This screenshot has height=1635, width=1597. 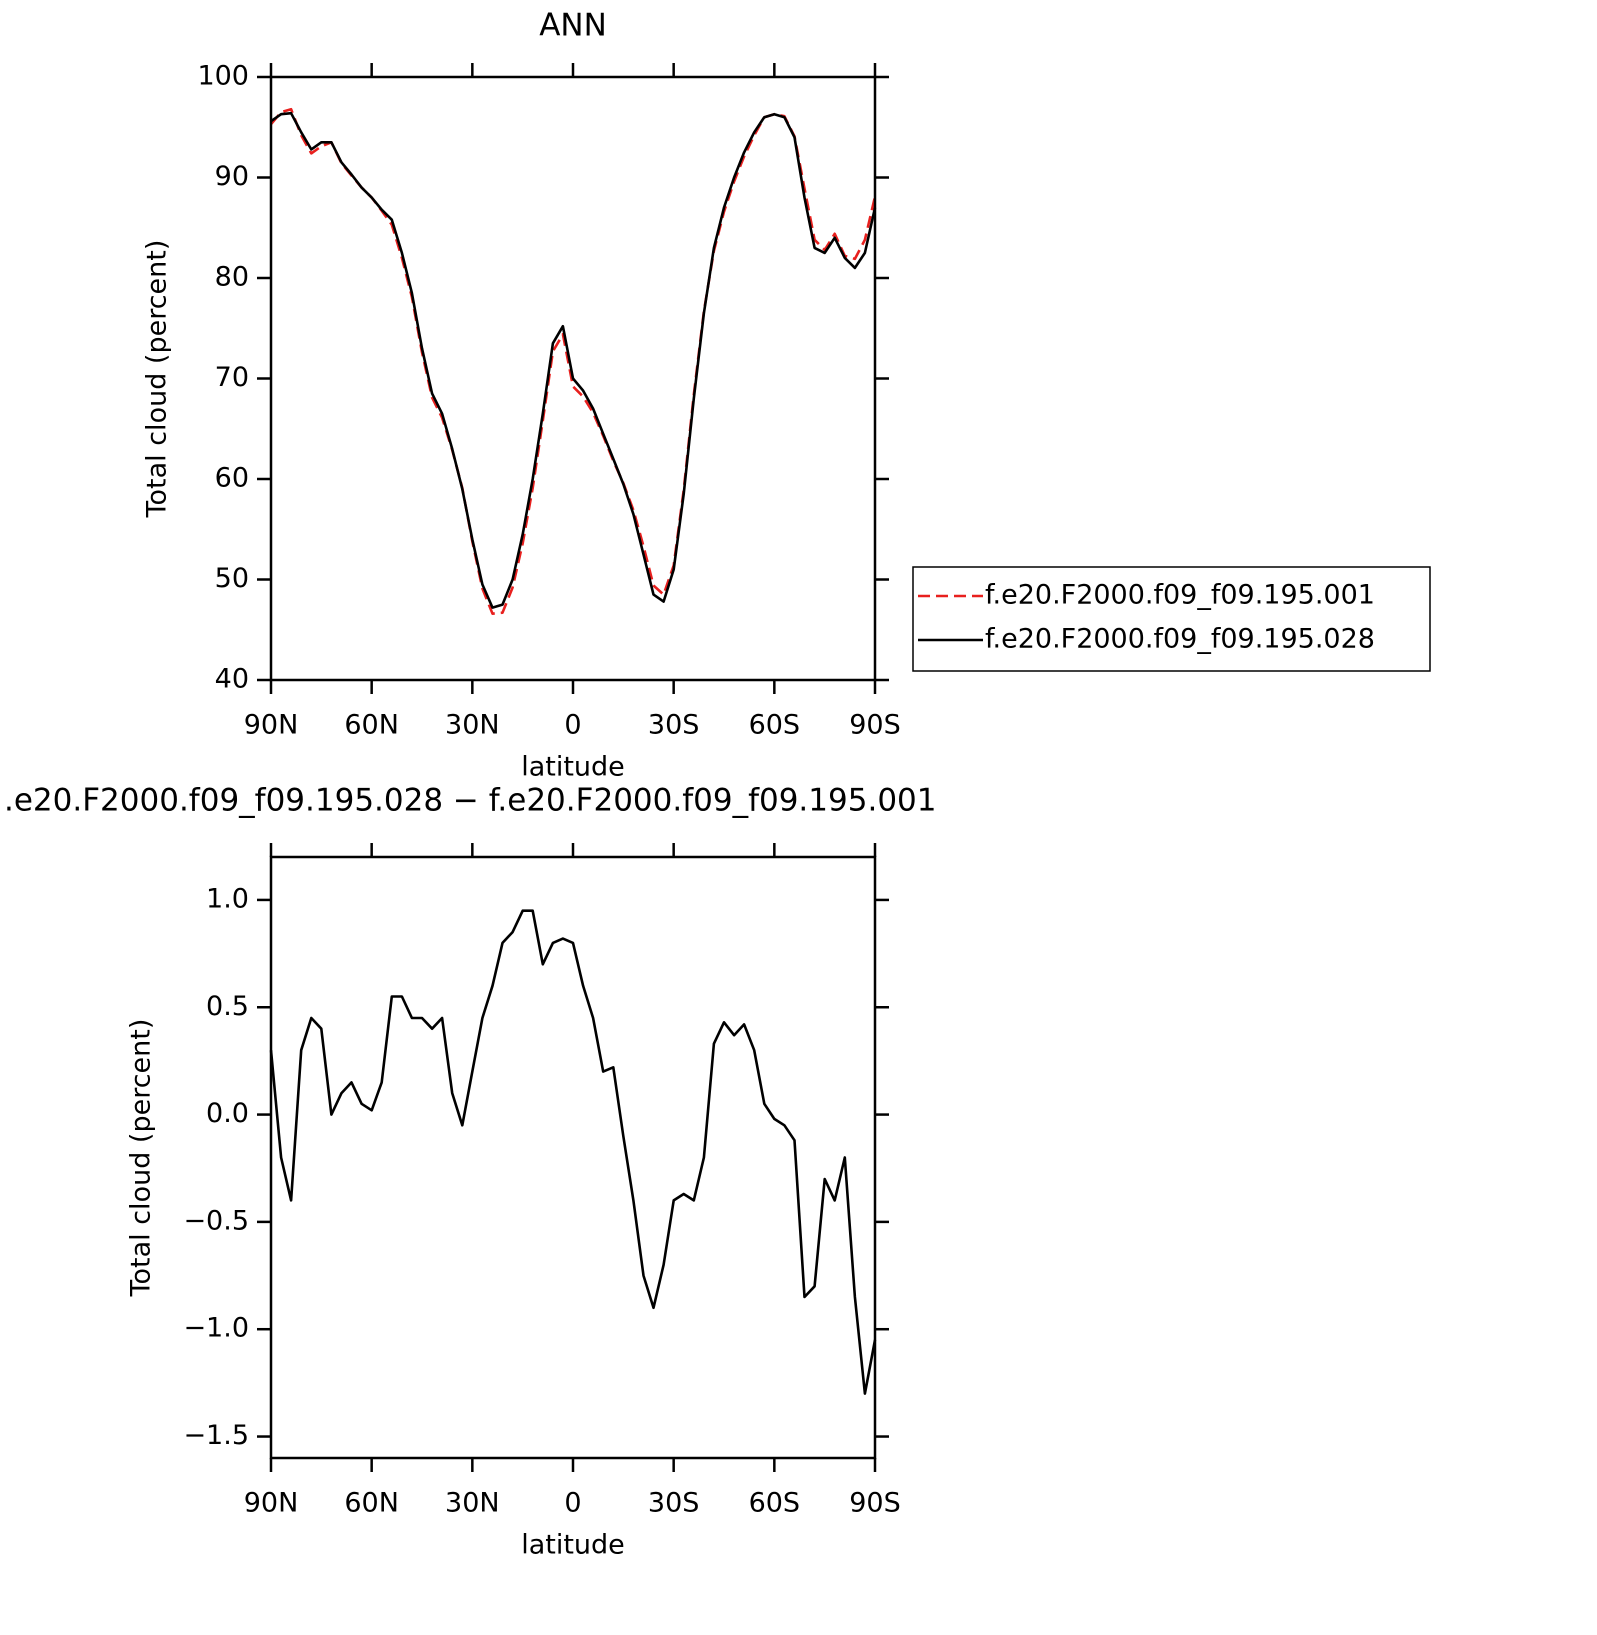 I want to click on y-tick-label: −1.0, so click(x=216, y=1328).